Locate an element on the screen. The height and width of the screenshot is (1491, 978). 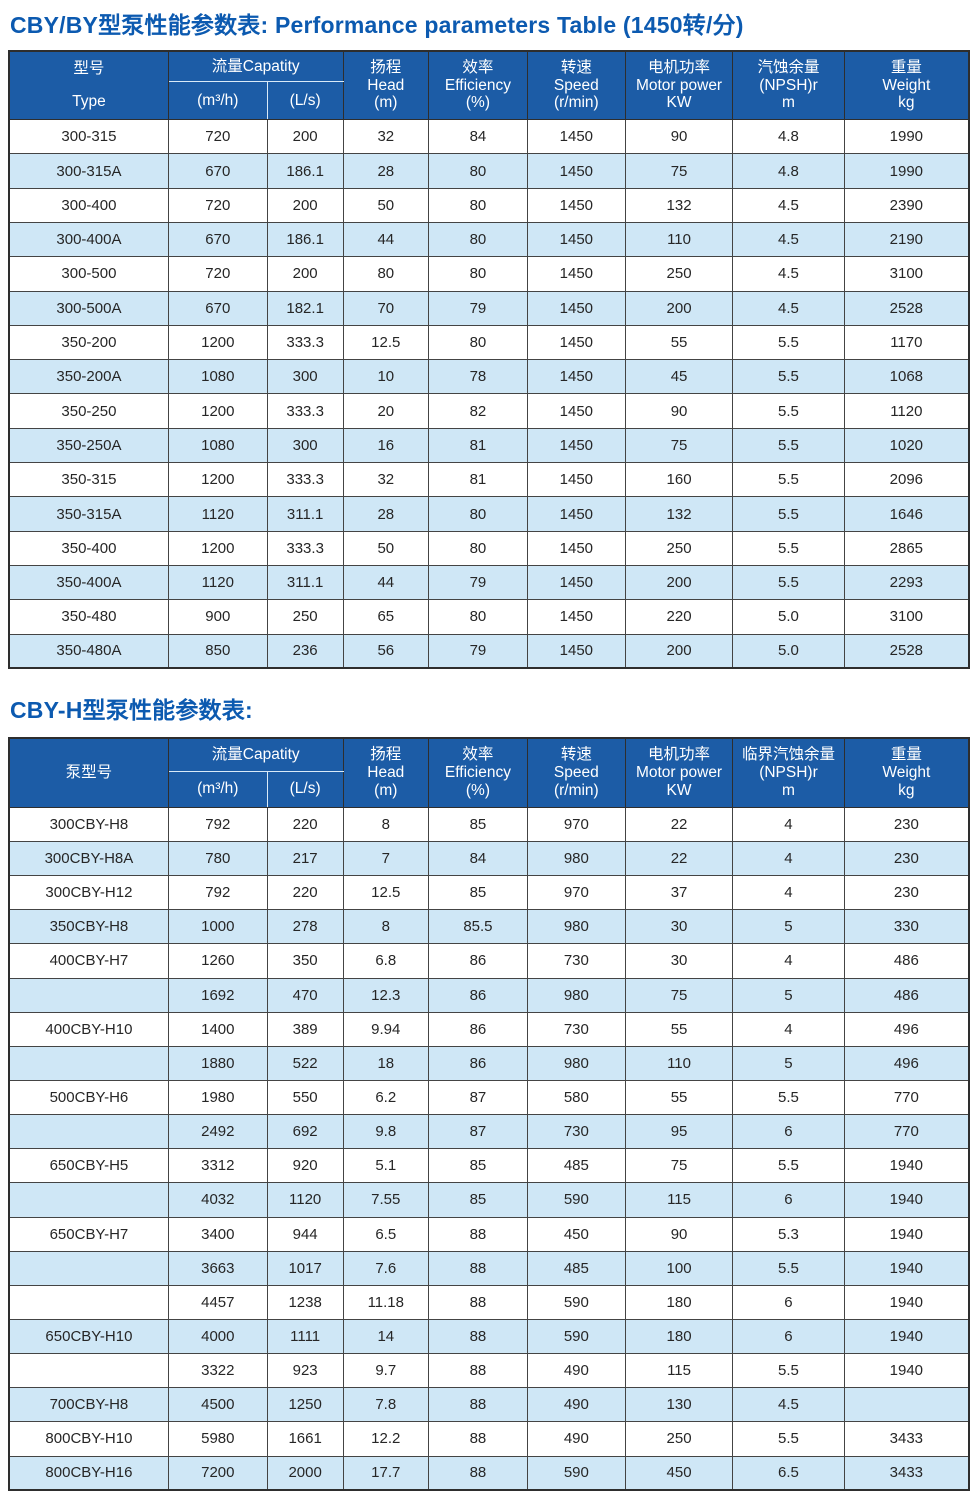
table-cell: 5.1 is located at coordinates (386, 1166).